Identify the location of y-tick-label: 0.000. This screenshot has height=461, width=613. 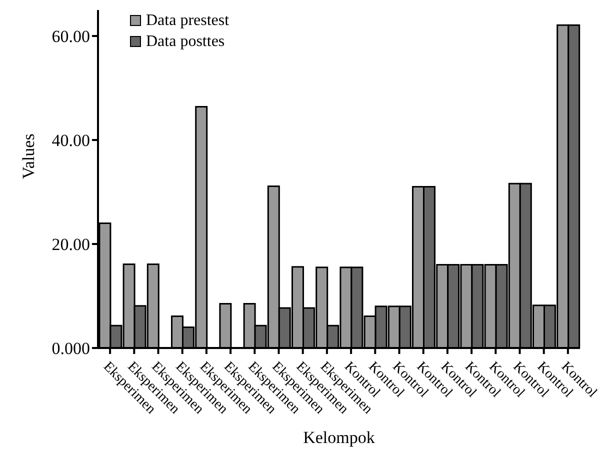
(71, 348).